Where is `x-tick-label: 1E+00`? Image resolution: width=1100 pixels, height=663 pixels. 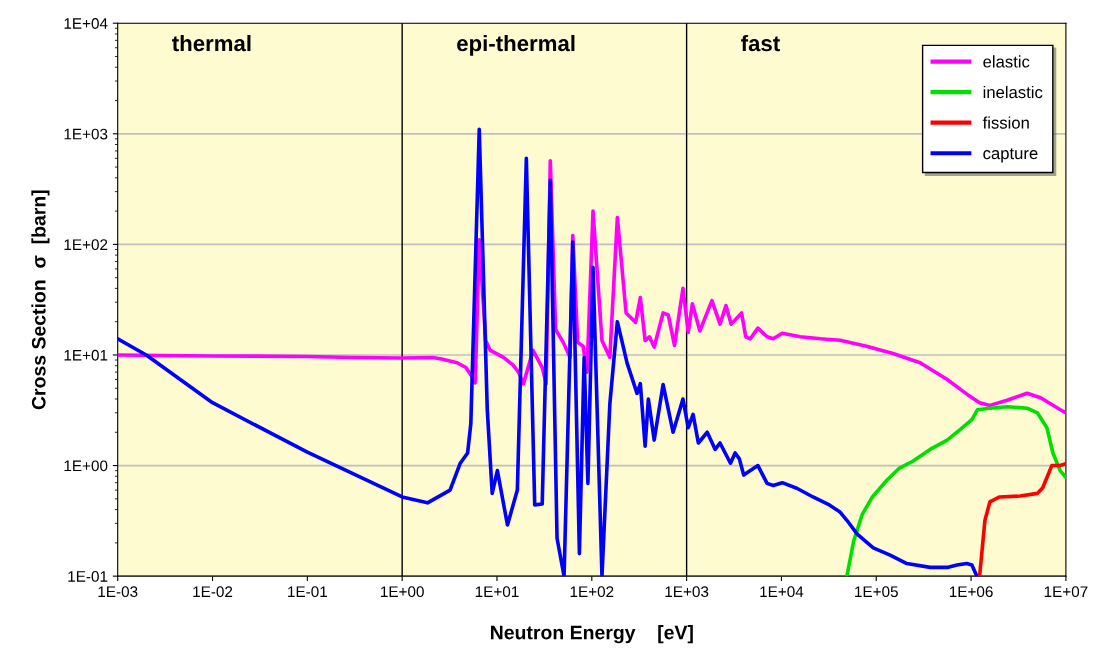 x-tick-label: 1E+00 is located at coordinates (402, 592).